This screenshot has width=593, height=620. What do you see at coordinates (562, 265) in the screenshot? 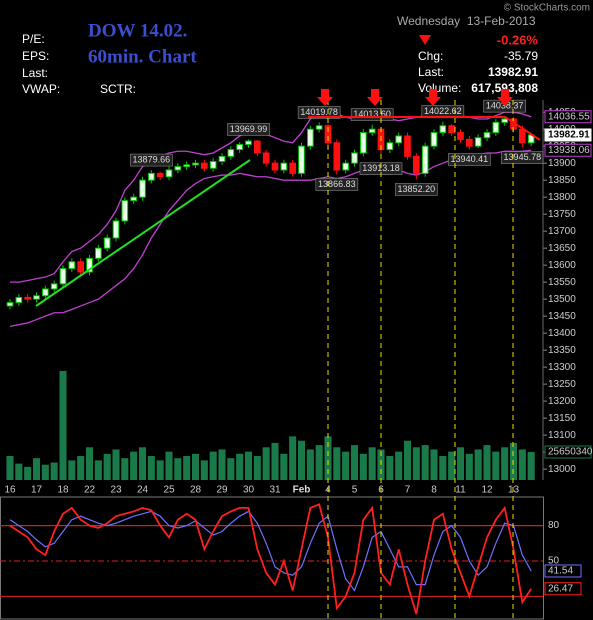
I see `y-tick-label: 13600` at bounding box center [562, 265].